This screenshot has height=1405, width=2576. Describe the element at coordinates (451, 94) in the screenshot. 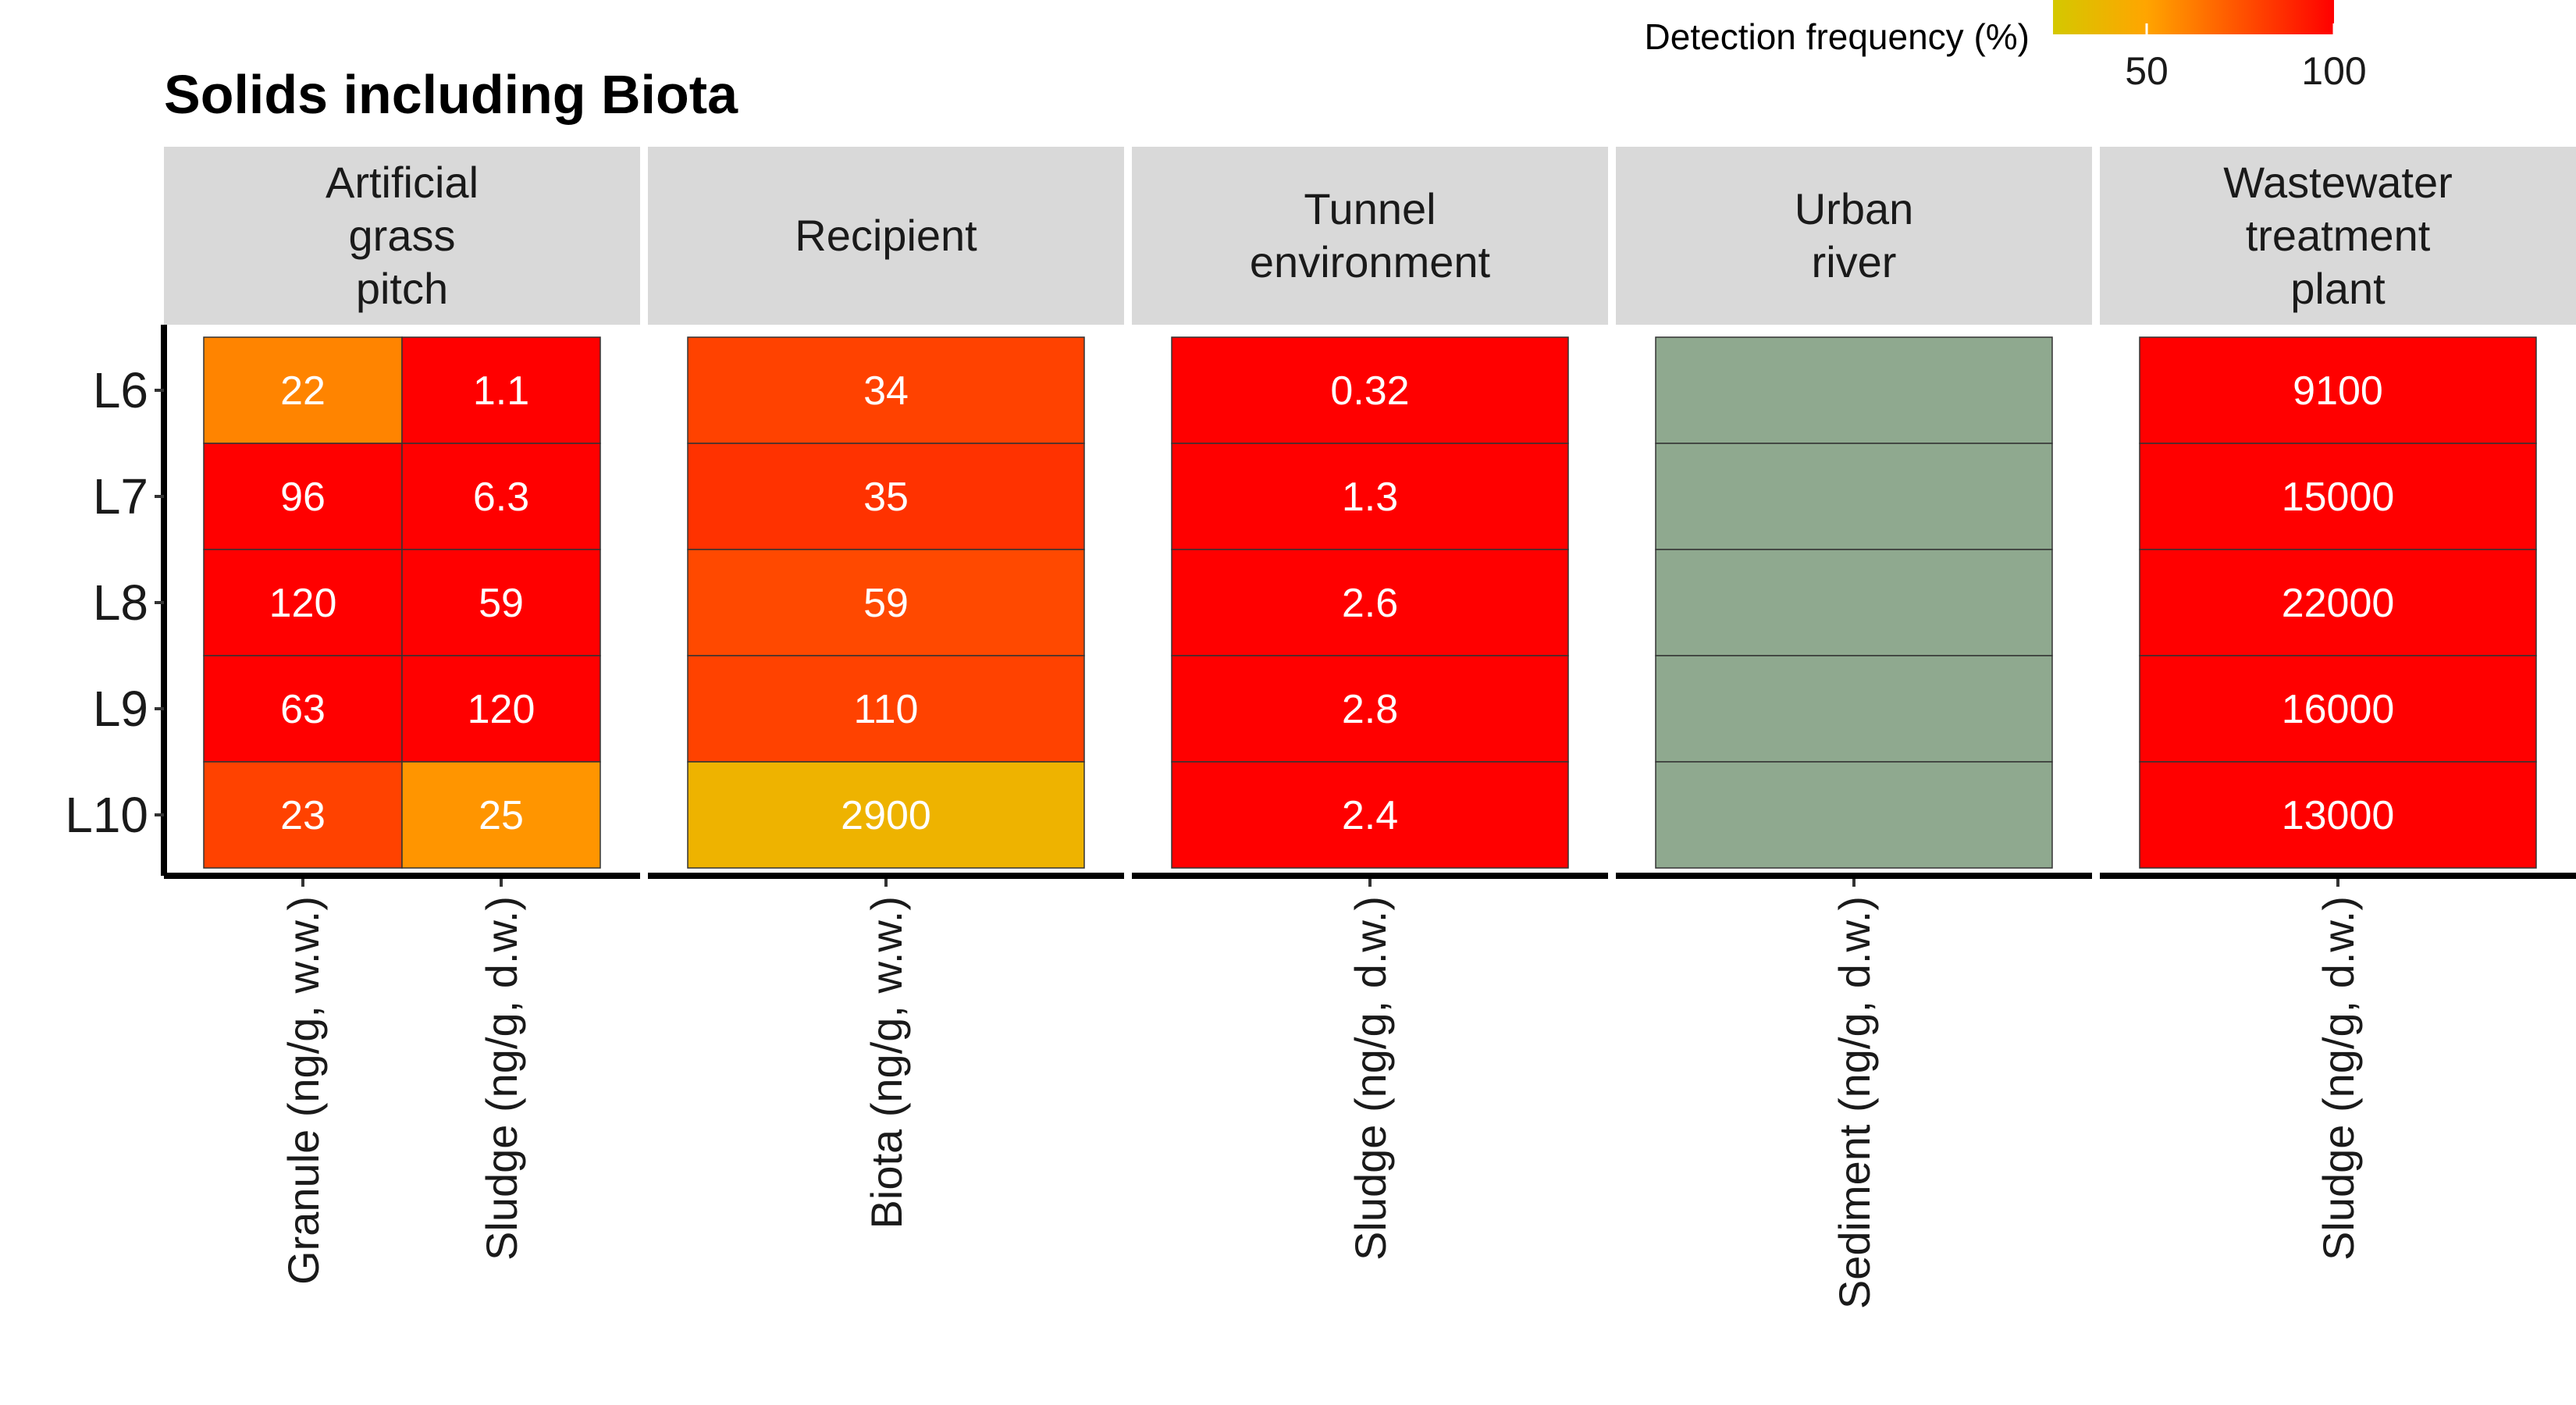

I see `chart-title: Solids including Biota` at that location.